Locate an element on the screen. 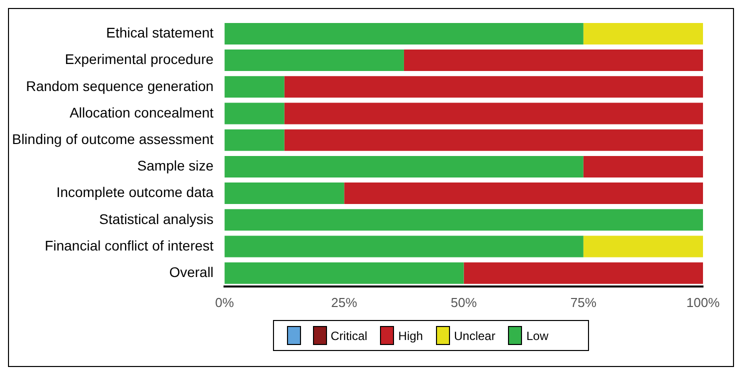 The image size is (742, 375). y-tick-label: Statistical analysis is located at coordinates (156, 218).